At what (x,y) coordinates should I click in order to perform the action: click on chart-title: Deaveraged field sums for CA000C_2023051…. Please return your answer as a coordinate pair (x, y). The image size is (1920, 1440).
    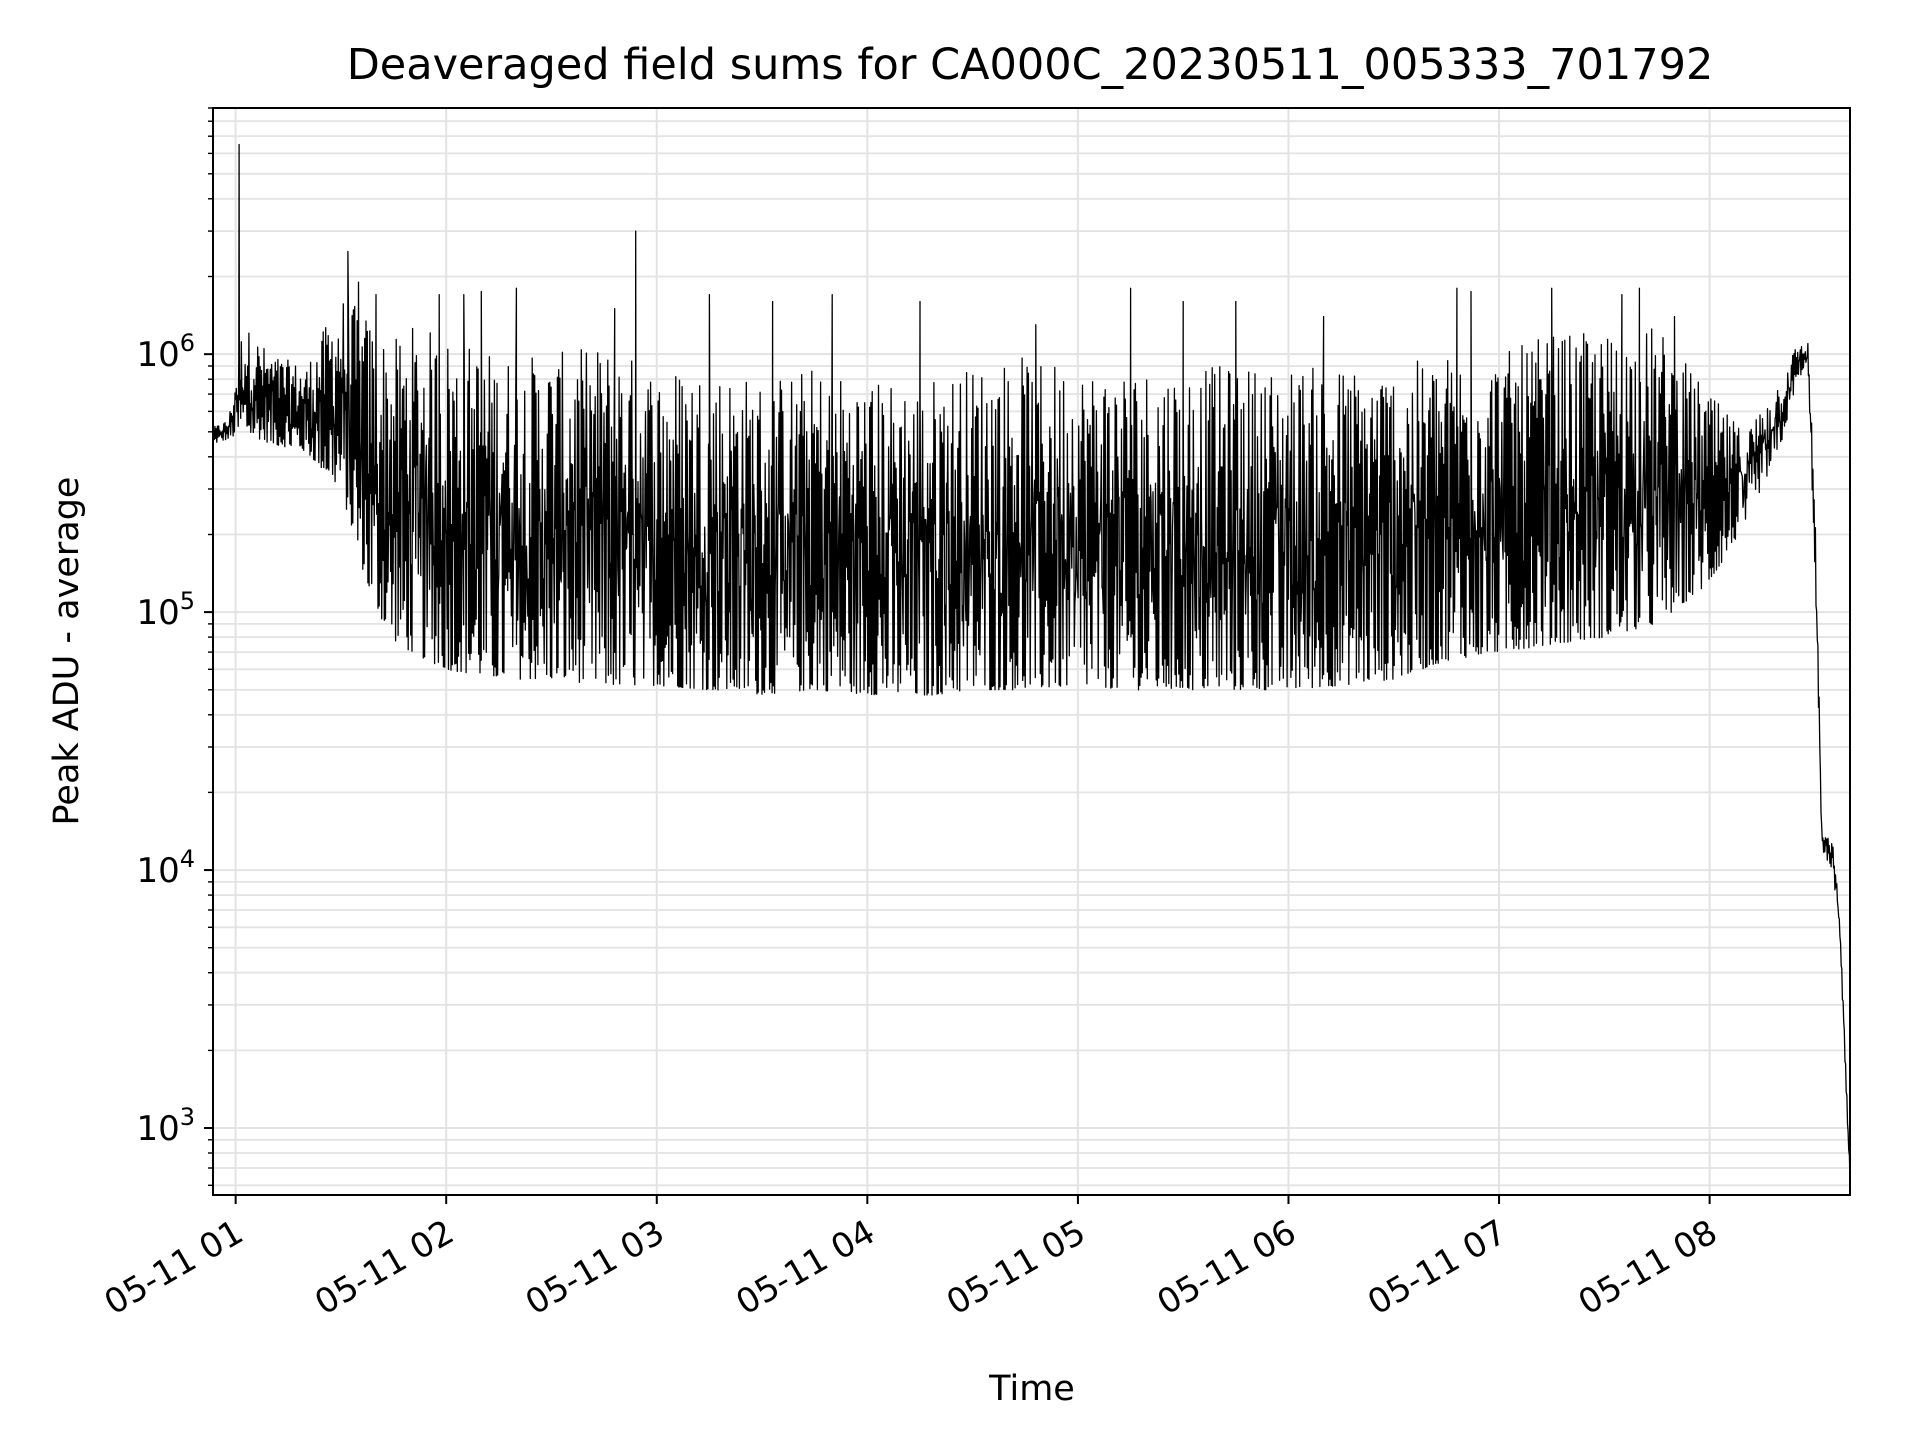
    Looking at the image, I should click on (1030, 65).